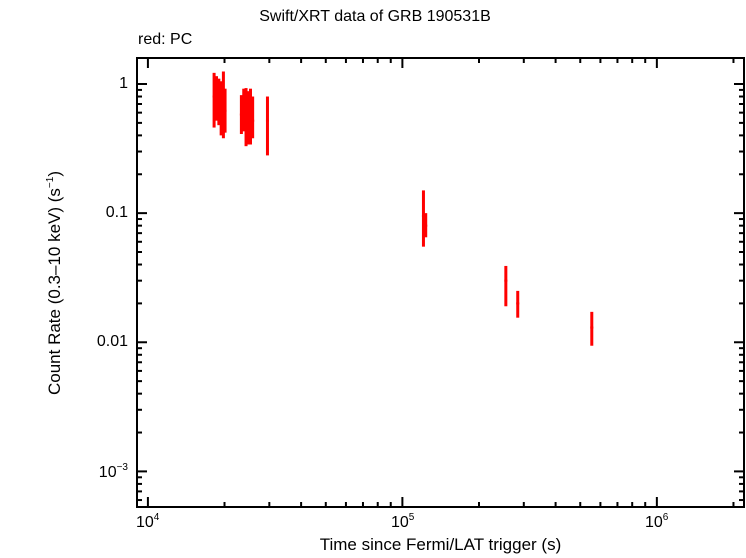 This screenshot has height=558, width=746. I want to click on y-tick-label-1e-3: 10−3, so click(113, 471).